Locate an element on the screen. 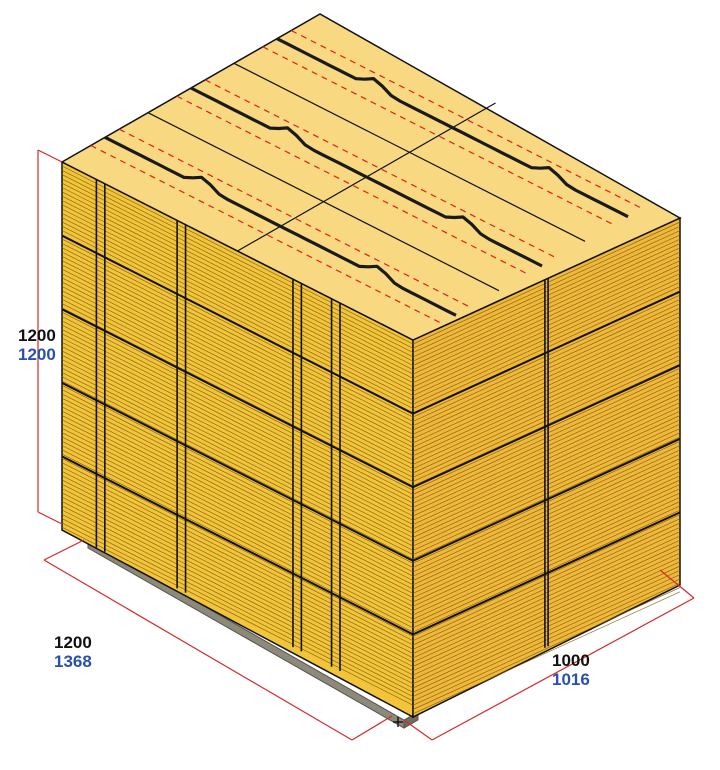 The image size is (720, 770). length-nominal: 1200 is located at coordinates (73, 642).